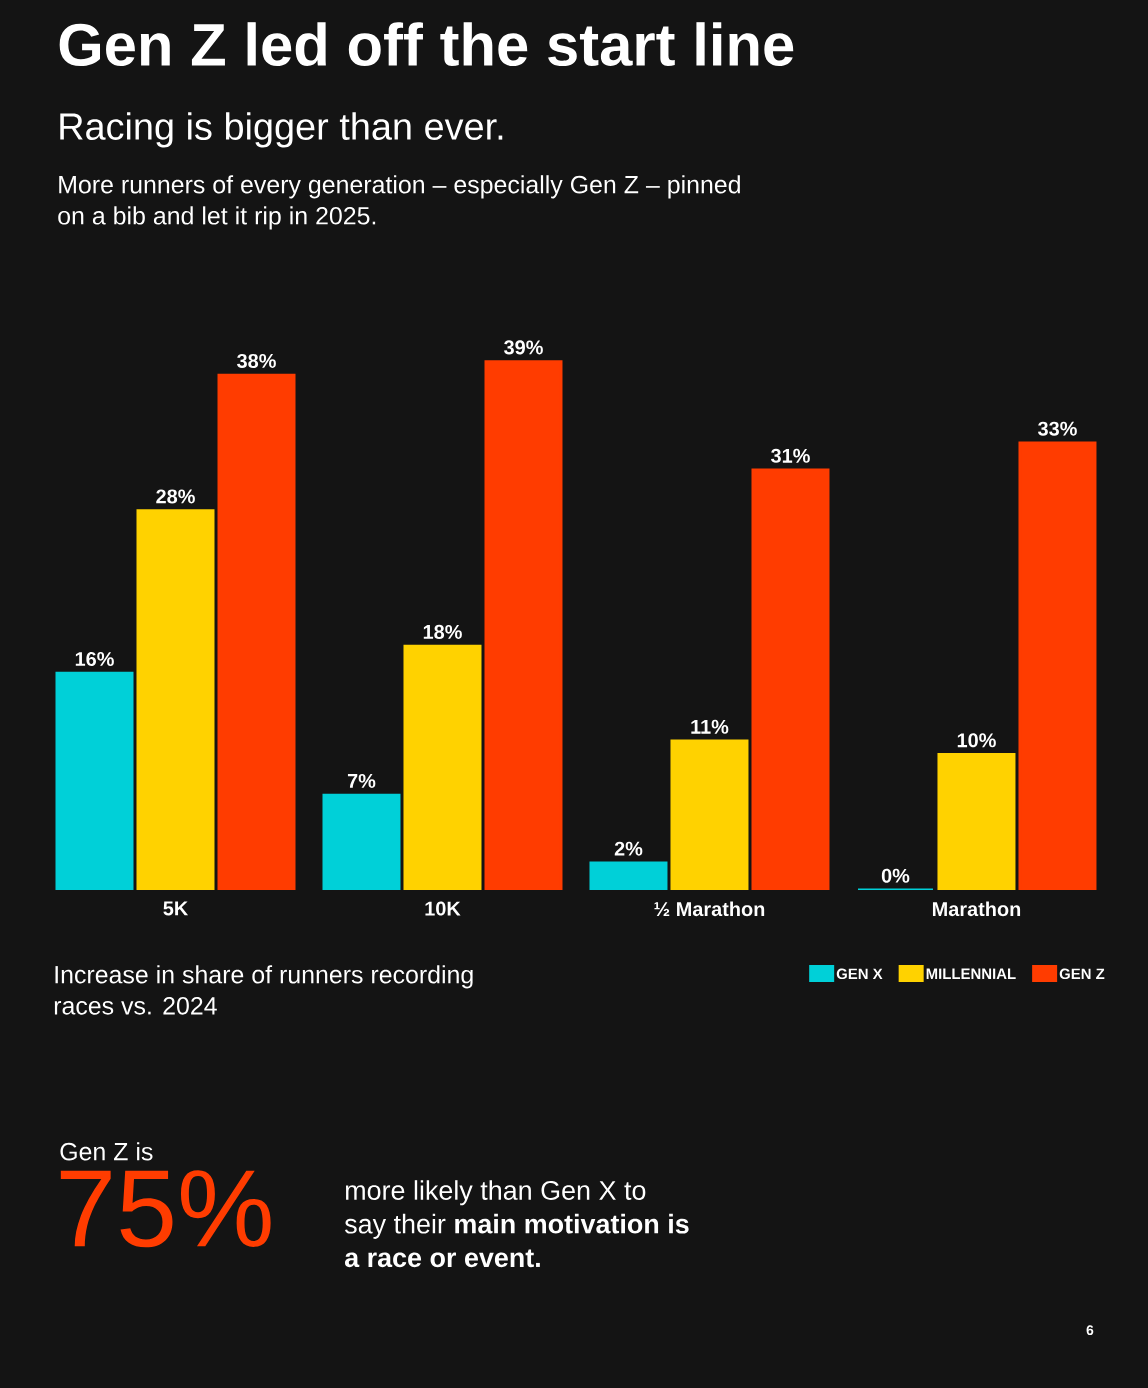 The width and height of the screenshot is (1148, 1388). Describe the element at coordinates (165, 1209) in the screenshot. I see `text: 75%` at that location.